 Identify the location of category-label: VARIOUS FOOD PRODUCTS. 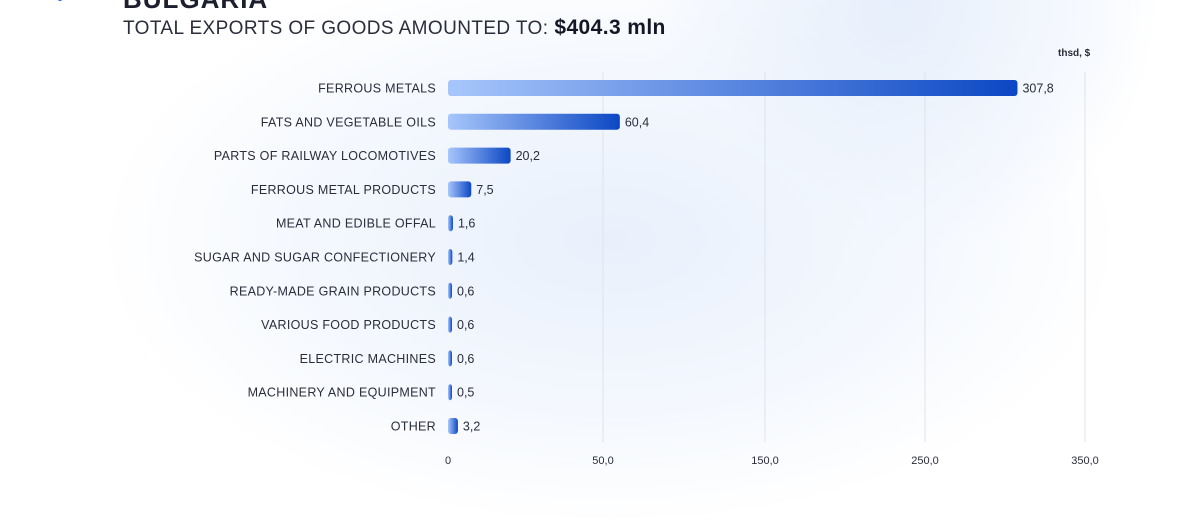
(348, 325).